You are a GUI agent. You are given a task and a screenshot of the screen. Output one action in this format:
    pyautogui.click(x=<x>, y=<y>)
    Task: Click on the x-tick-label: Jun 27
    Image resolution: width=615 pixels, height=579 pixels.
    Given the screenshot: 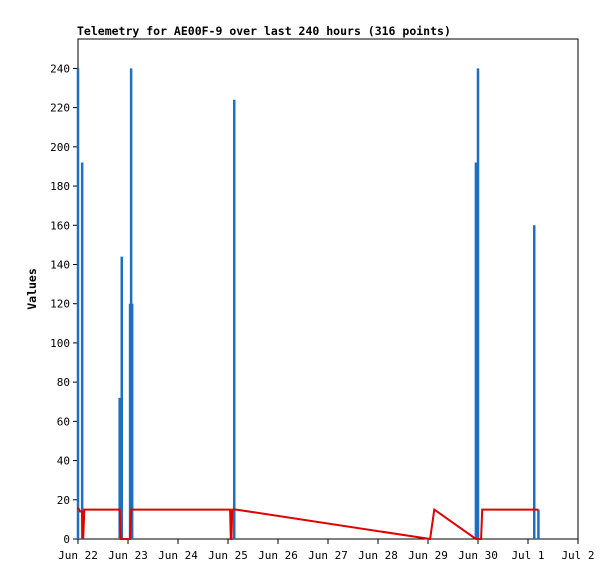 What is the action you would take?
    pyautogui.click(x=328, y=555)
    